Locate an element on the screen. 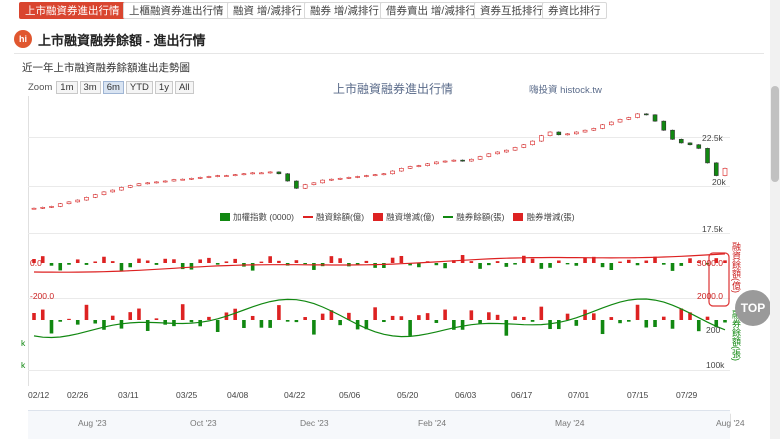 The image size is (780, 439). page-scrollbar is located at coordinates (775, 219).